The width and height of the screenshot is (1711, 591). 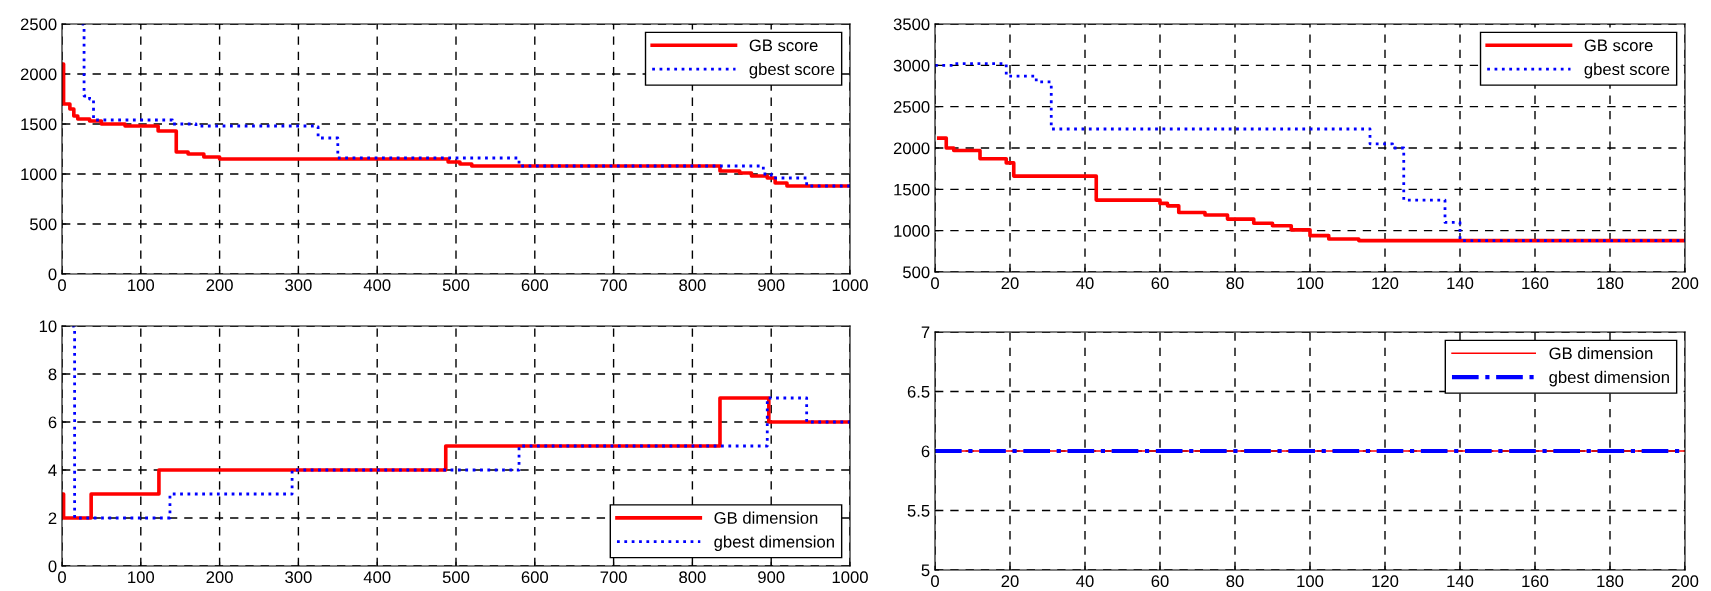 What do you see at coordinates (911, 65) in the screenshot?
I see `y-tick-label: 3000` at bounding box center [911, 65].